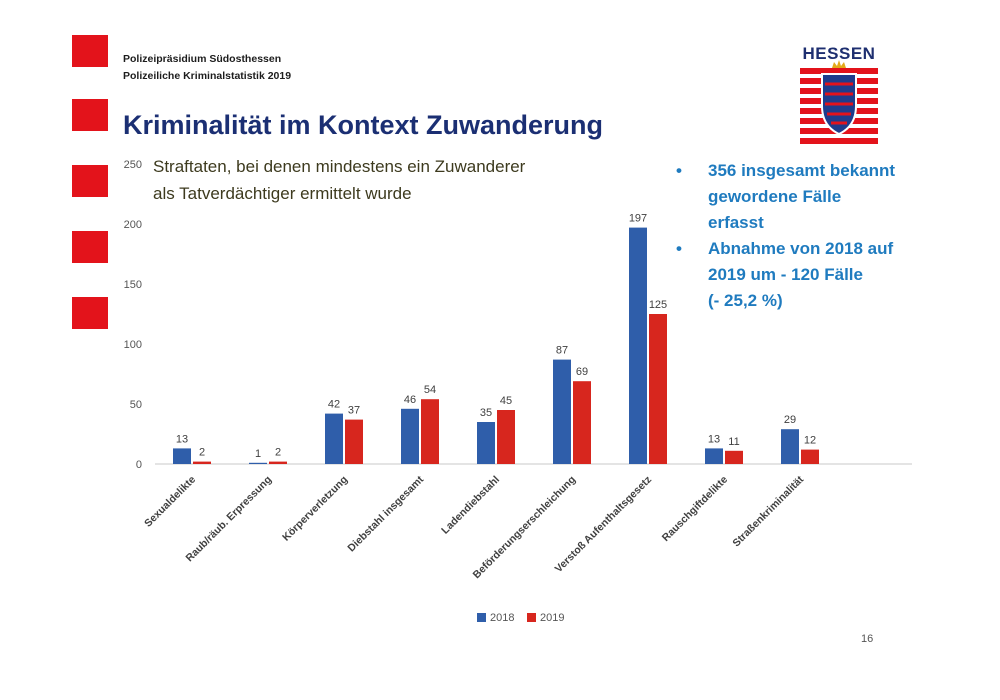 Image resolution: width=1000 pixels, height=700 pixels. What do you see at coordinates (486, 413) in the screenshot?
I see `data-label-2018: 35` at bounding box center [486, 413].